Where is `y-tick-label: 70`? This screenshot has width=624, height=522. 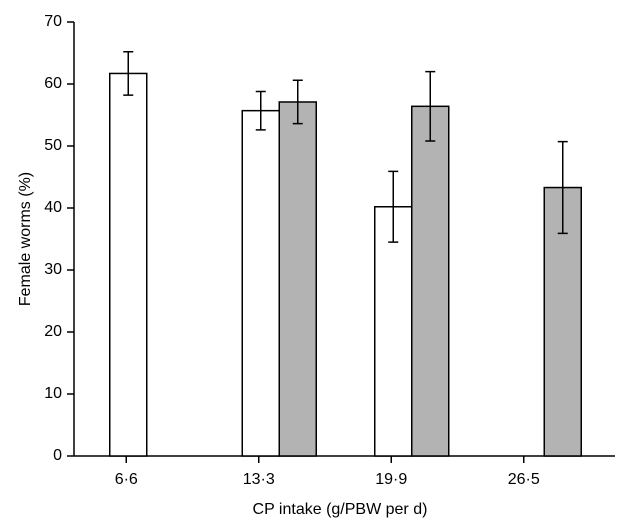 y-tick-label: 70 is located at coordinates (53, 21).